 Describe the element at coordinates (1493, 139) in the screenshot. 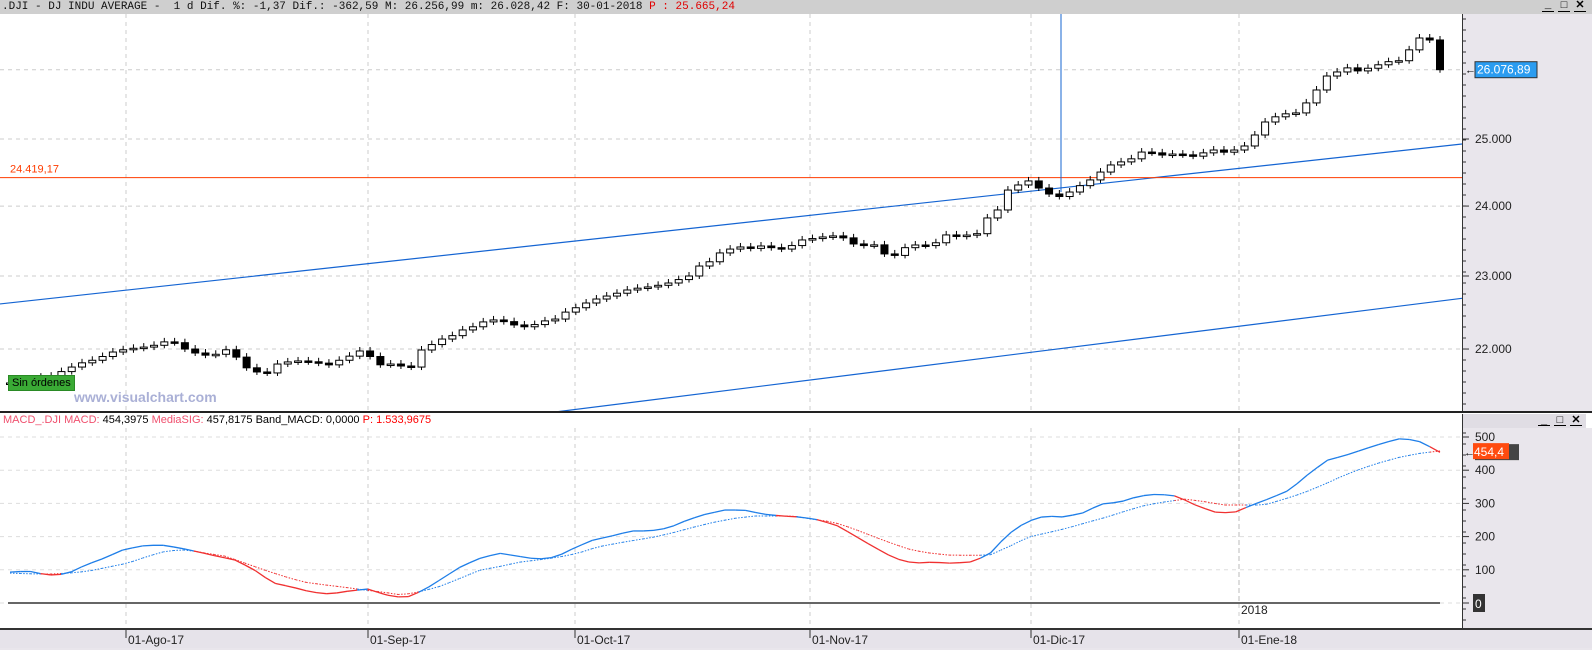

I see `y-tick-label: 25.000` at that location.